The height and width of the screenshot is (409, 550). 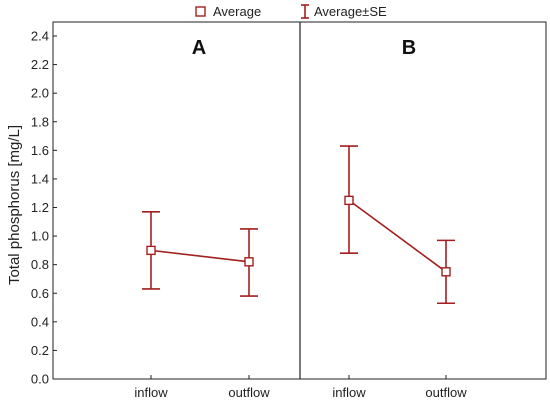 I want to click on y-axis-label: Total phosphorus [mg/L], so click(x=14, y=205).